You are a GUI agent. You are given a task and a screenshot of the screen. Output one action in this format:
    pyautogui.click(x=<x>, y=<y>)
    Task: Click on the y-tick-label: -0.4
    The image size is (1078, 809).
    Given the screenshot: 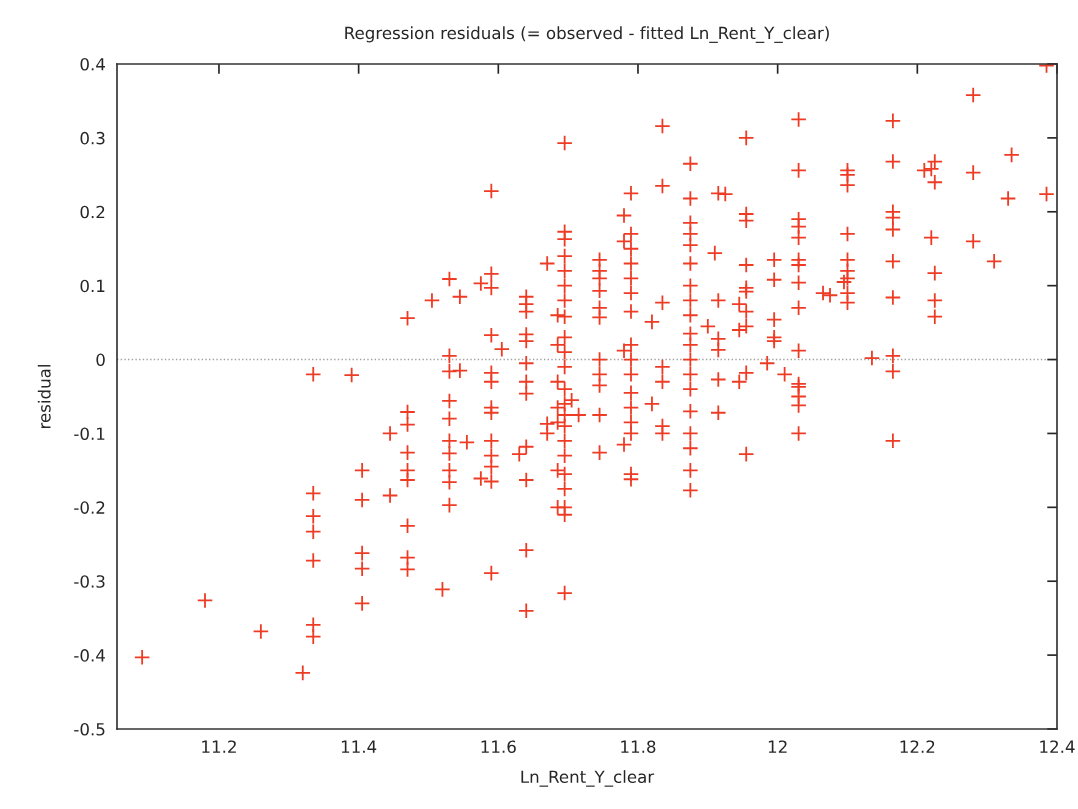 What is the action you would take?
    pyautogui.click(x=89, y=655)
    